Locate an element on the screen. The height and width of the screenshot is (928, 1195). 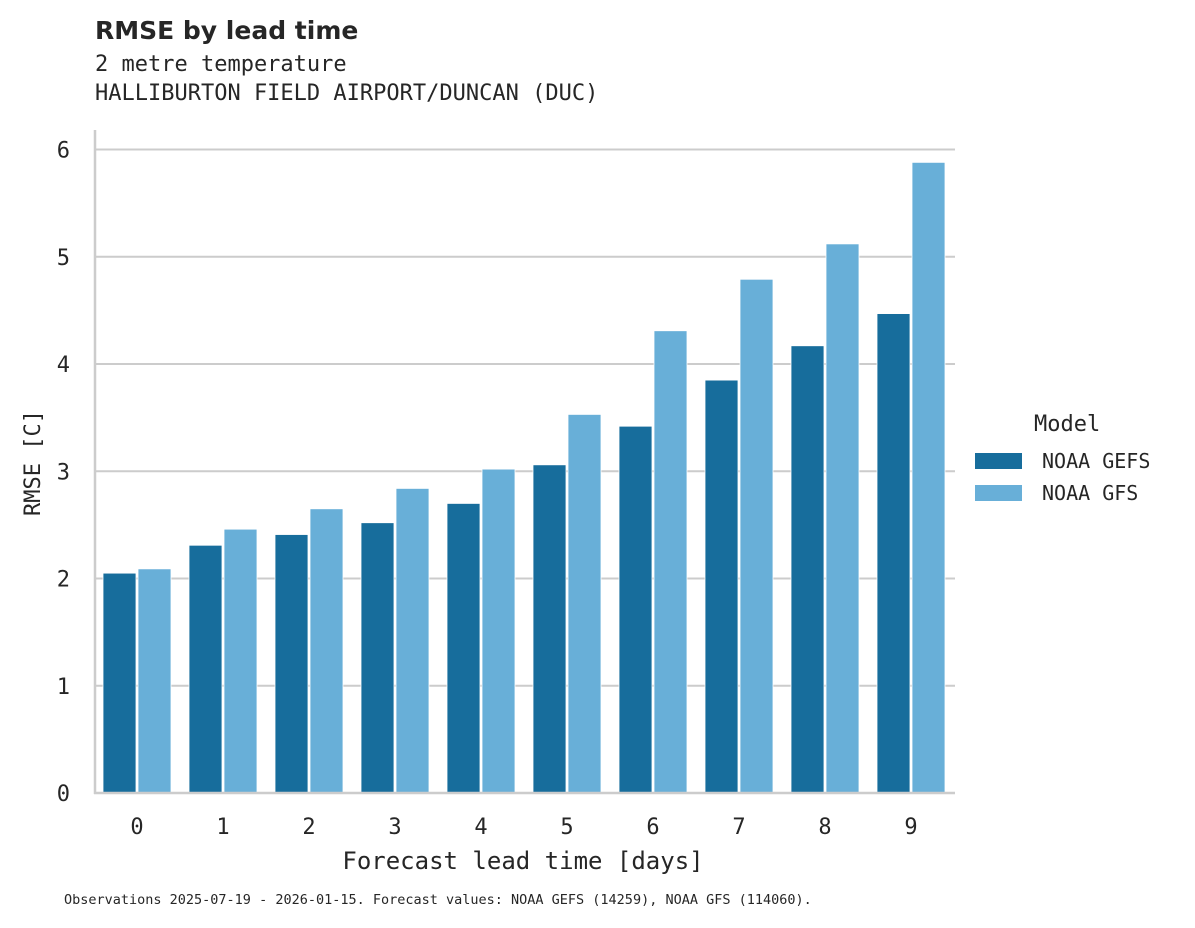
chart-title: RMSE by lead time is located at coordinates (227, 30).